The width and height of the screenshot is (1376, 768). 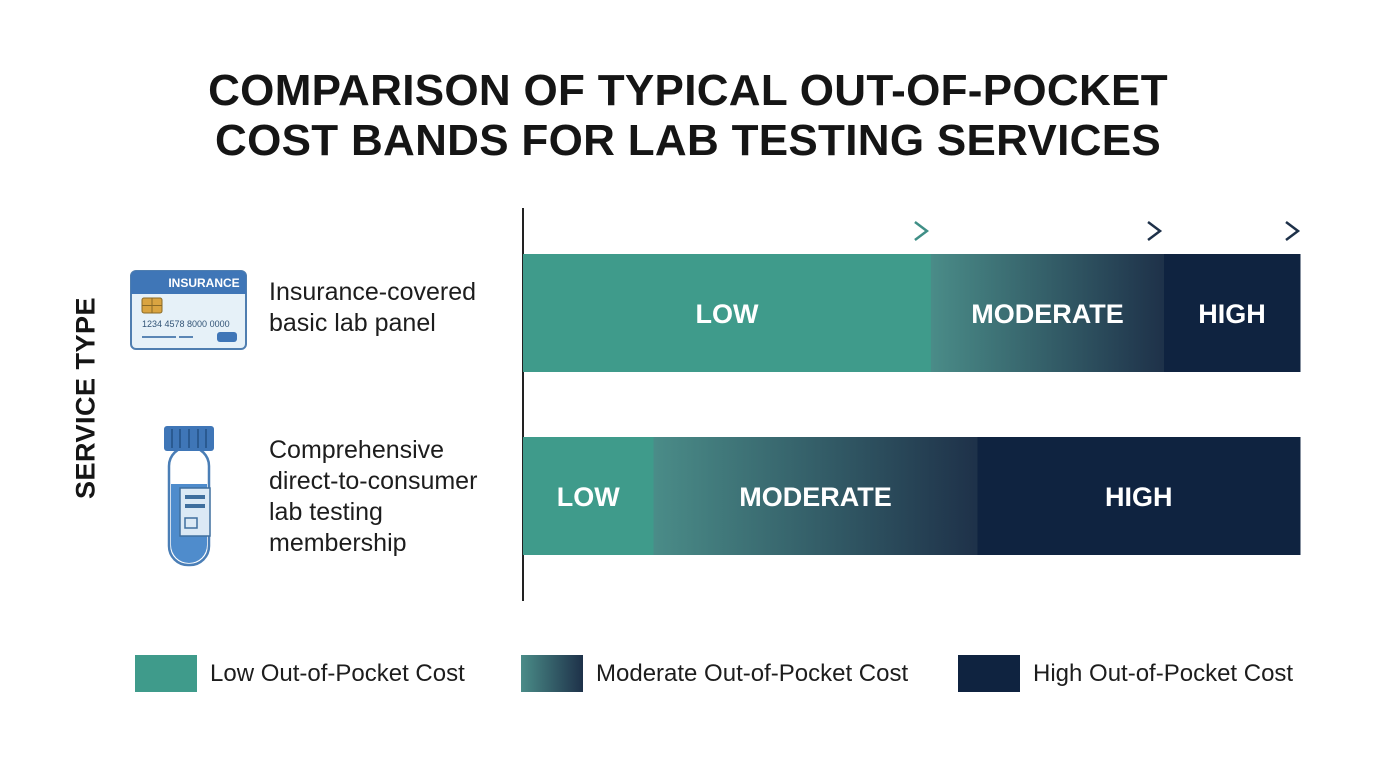 I want to click on direction-arrowhead-low, so click(x=922, y=231).